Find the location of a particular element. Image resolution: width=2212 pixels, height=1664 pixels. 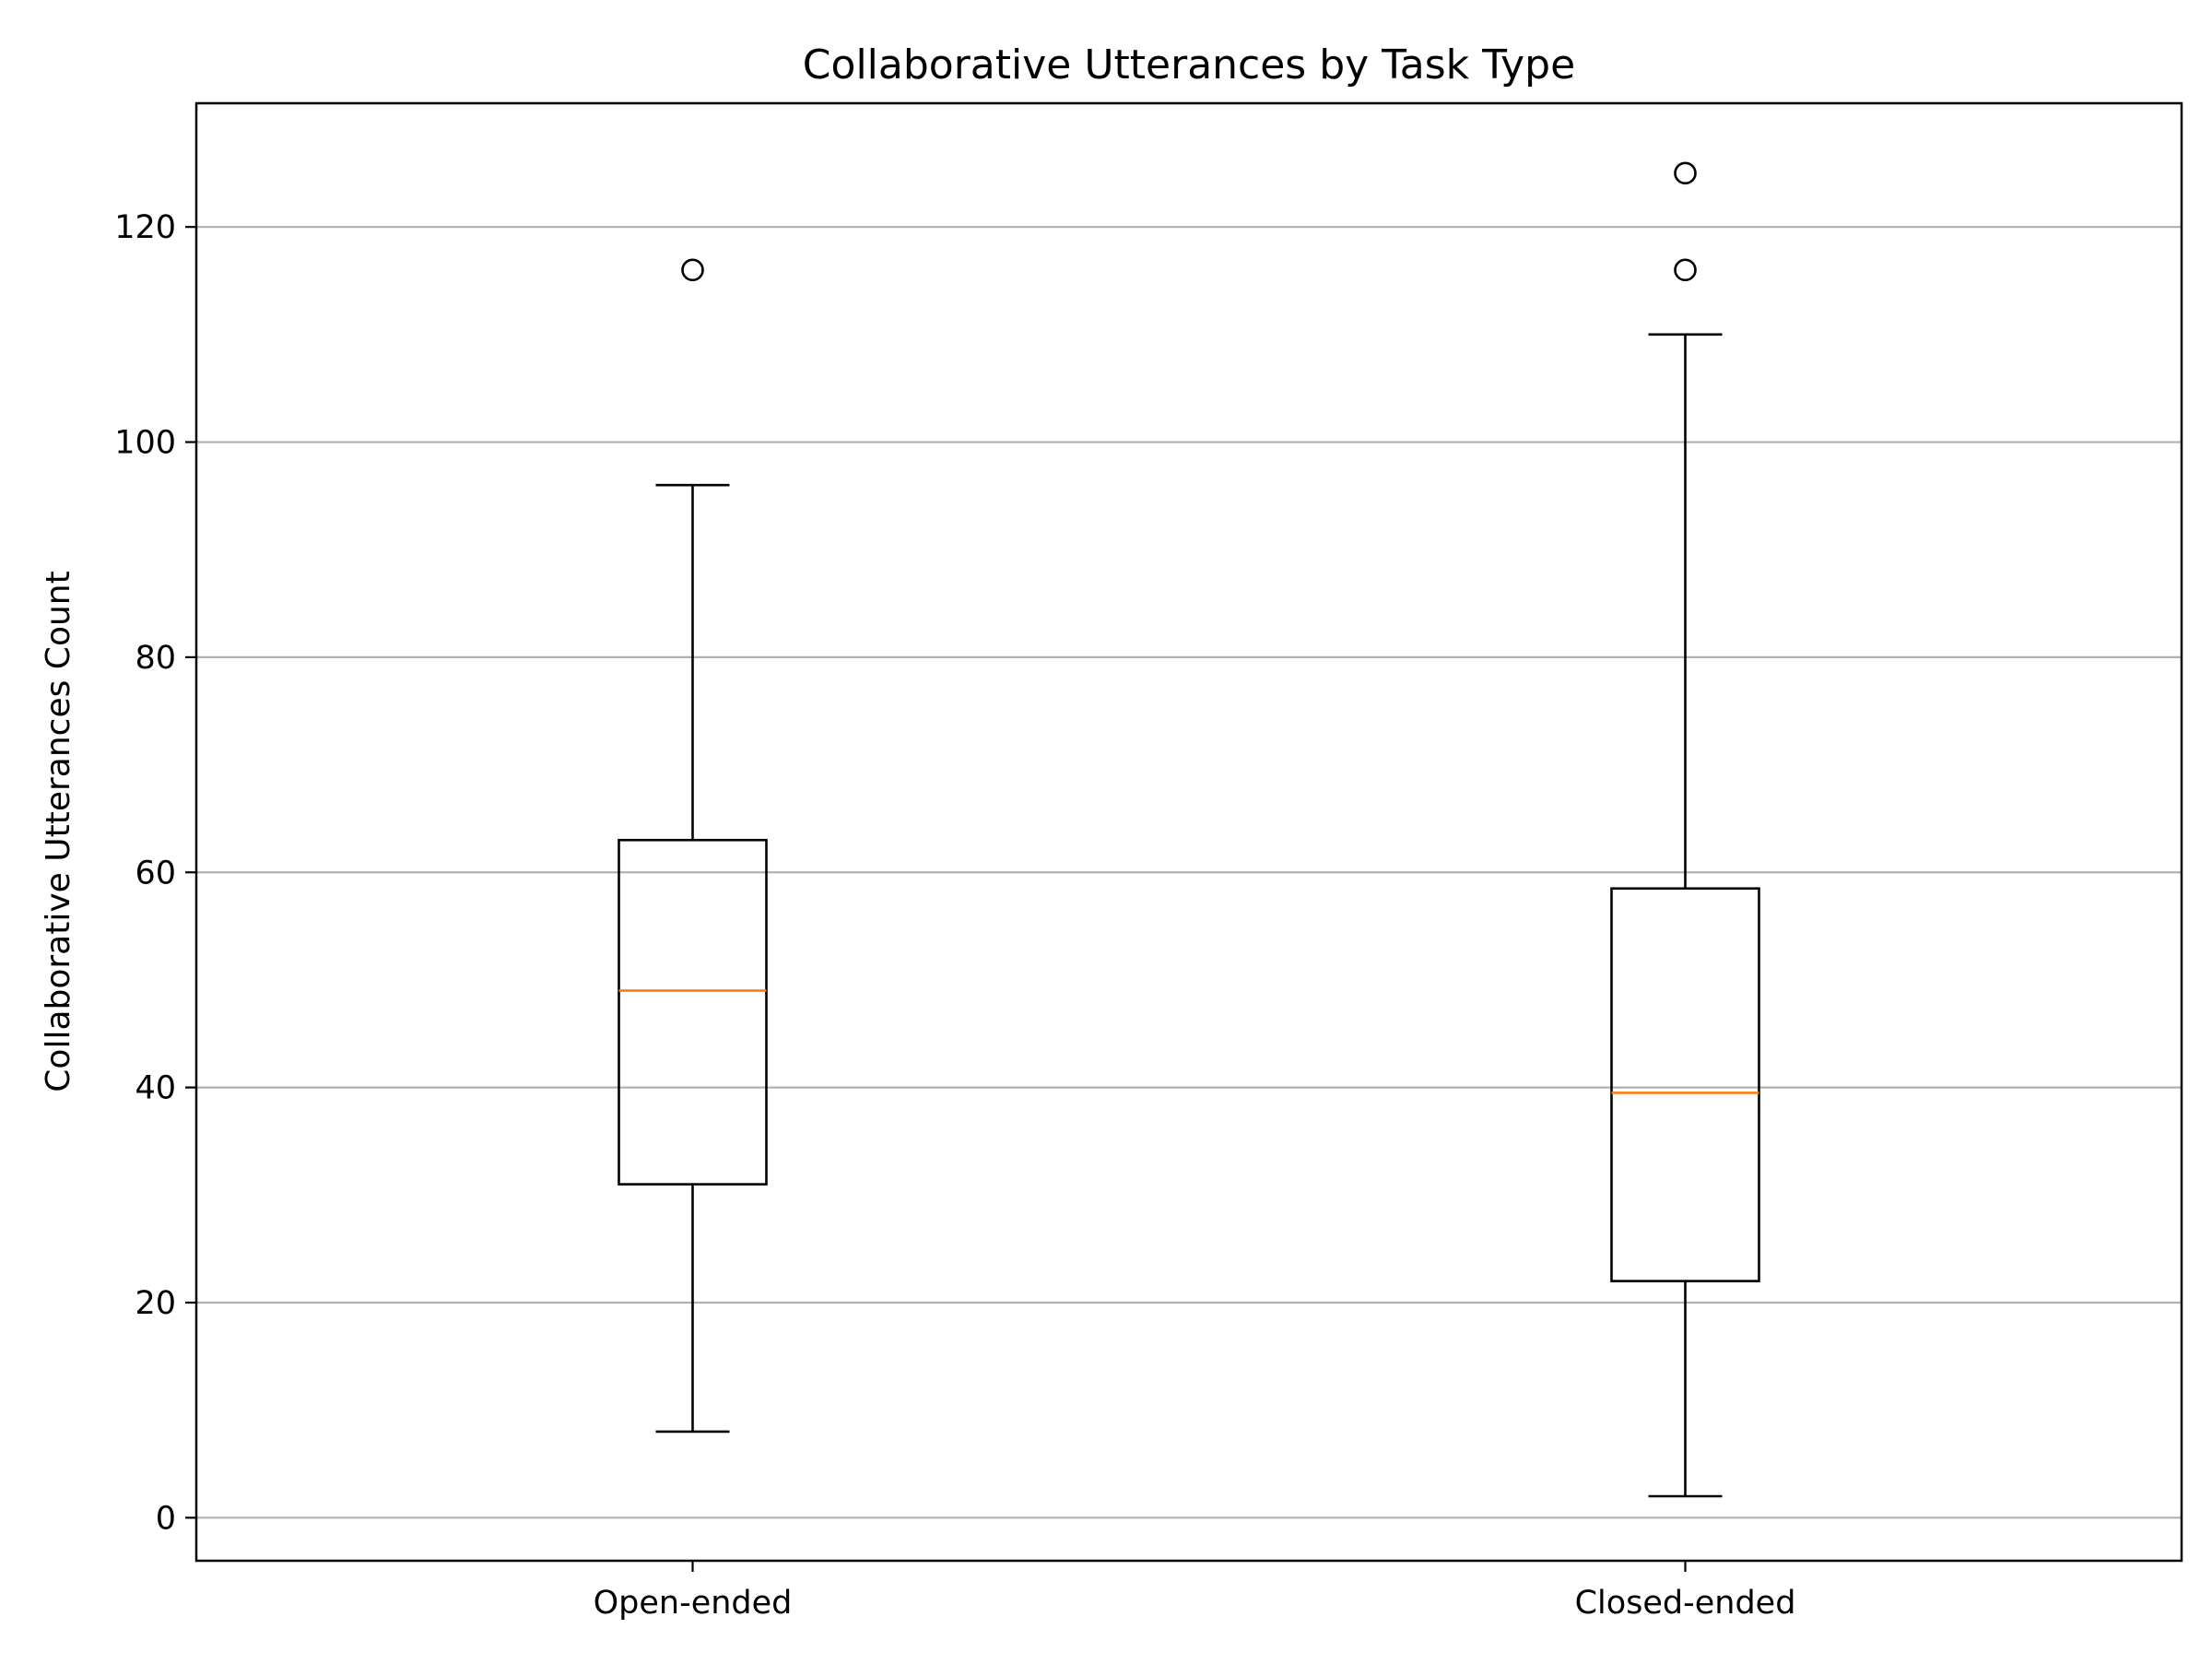

chart-title: Collaborative Utterances by Task Type is located at coordinates (1189, 65).